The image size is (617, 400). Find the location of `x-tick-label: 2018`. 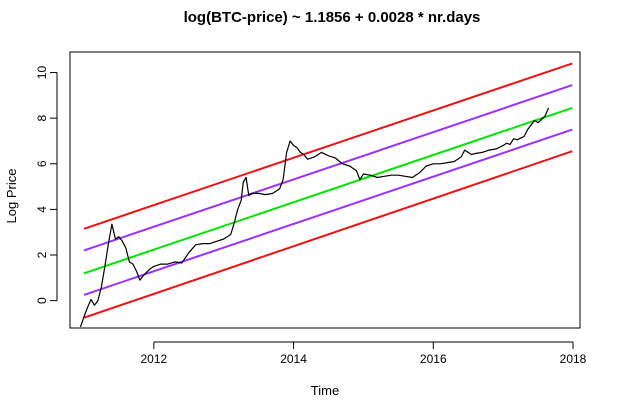

x-tick-label: 2018 is located at coordinates (573, 359).